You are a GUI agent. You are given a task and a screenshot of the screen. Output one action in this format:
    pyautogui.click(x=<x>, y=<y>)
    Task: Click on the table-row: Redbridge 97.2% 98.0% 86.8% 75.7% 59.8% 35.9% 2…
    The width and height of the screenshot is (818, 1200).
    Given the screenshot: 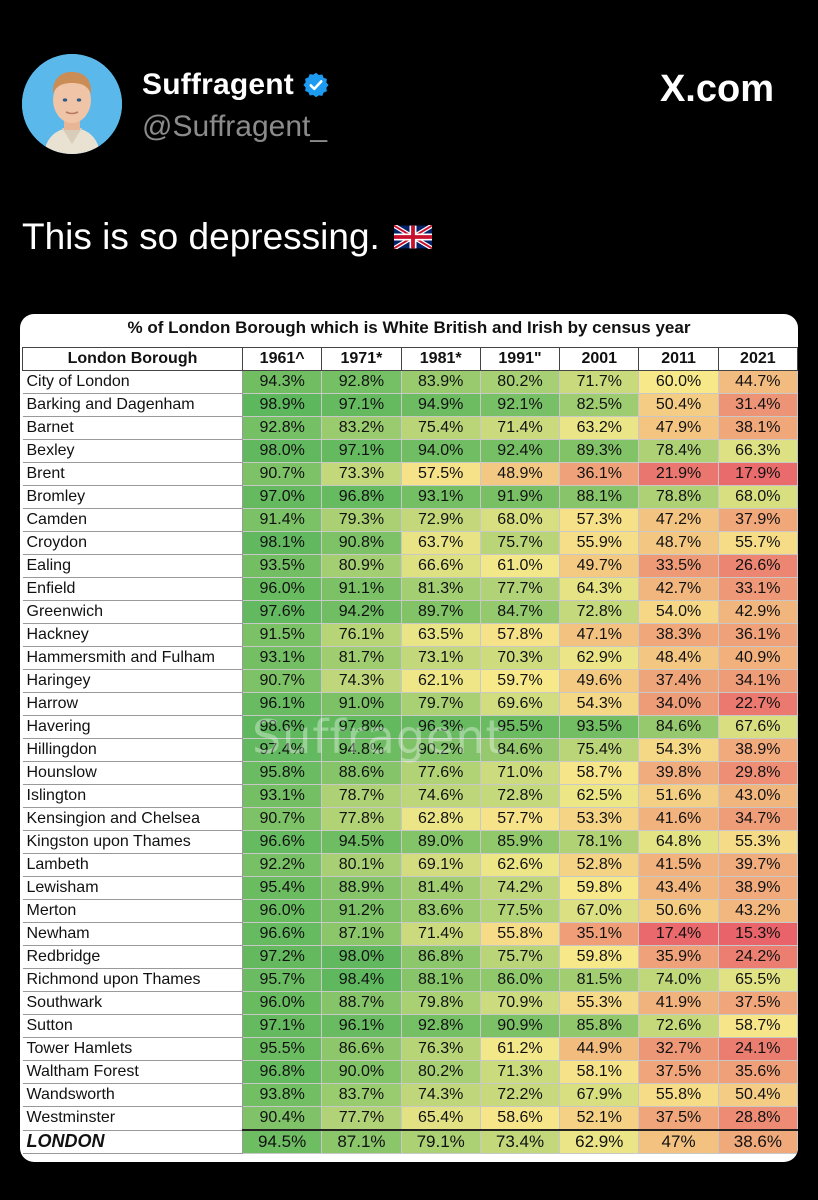 What is the action you would take?
    pyautogui.click(x=410, y=957)
    